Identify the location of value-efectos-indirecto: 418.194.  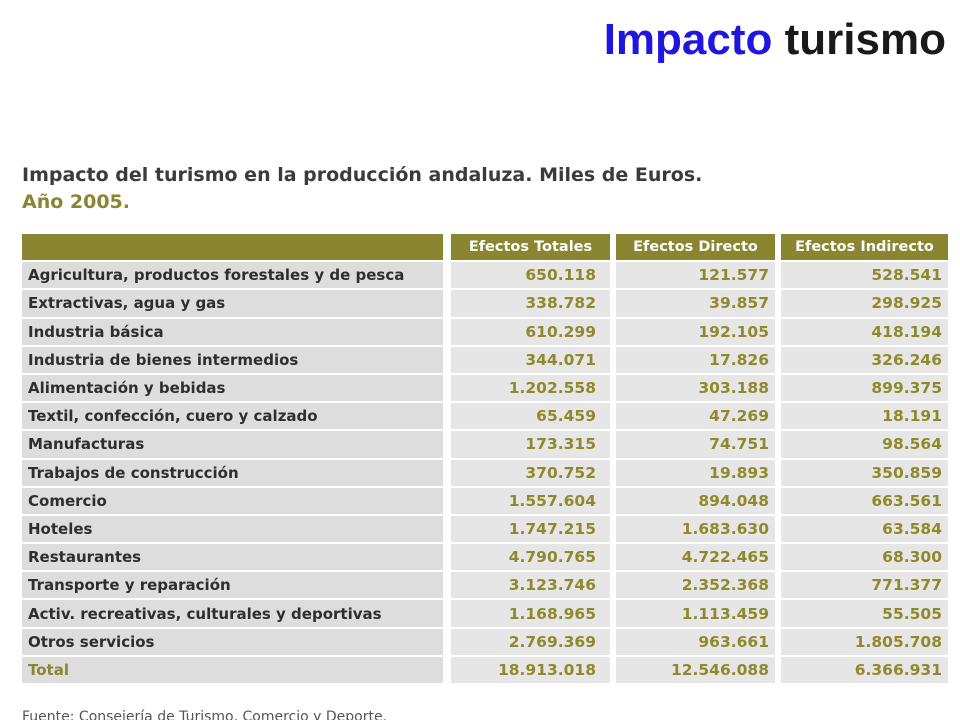
(864, 331).